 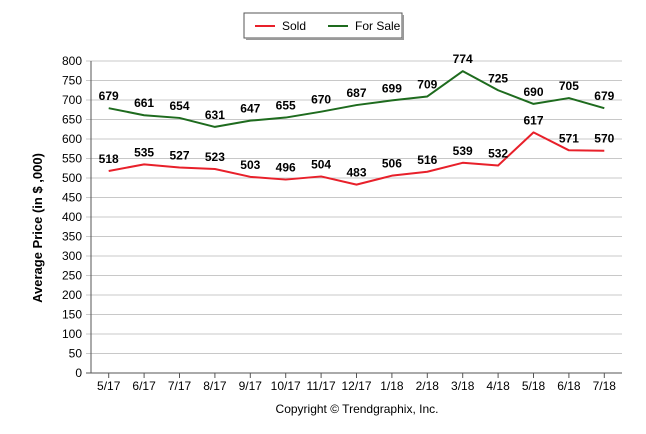 I want to click on x-tick-label: 11/17, so click(x=321, y=386).